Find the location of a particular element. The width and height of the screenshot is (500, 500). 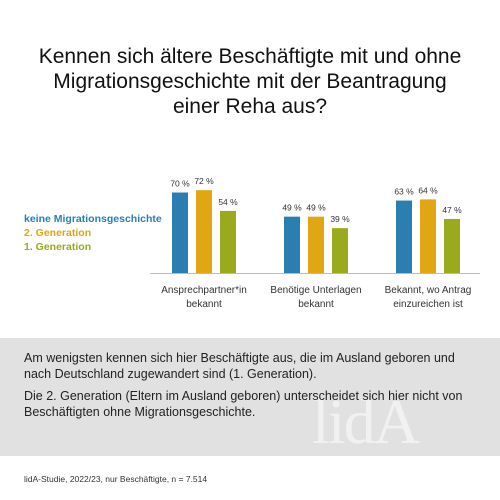

category-label-3-line-1: Bekannt, wo Antrag is located at coordinates (428, 290).